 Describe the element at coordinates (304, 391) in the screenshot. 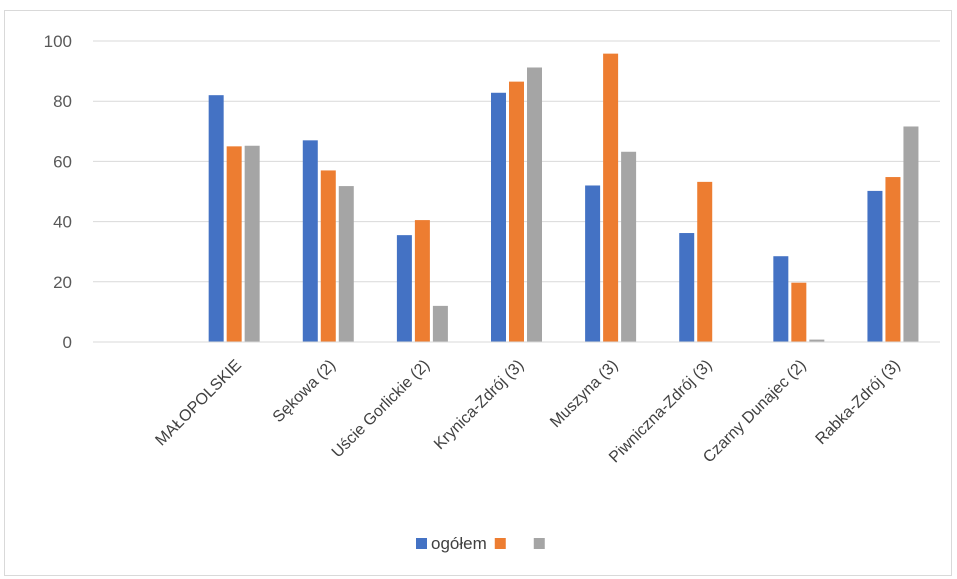

I see `x-category-label: Sękowa (2)` at that location.